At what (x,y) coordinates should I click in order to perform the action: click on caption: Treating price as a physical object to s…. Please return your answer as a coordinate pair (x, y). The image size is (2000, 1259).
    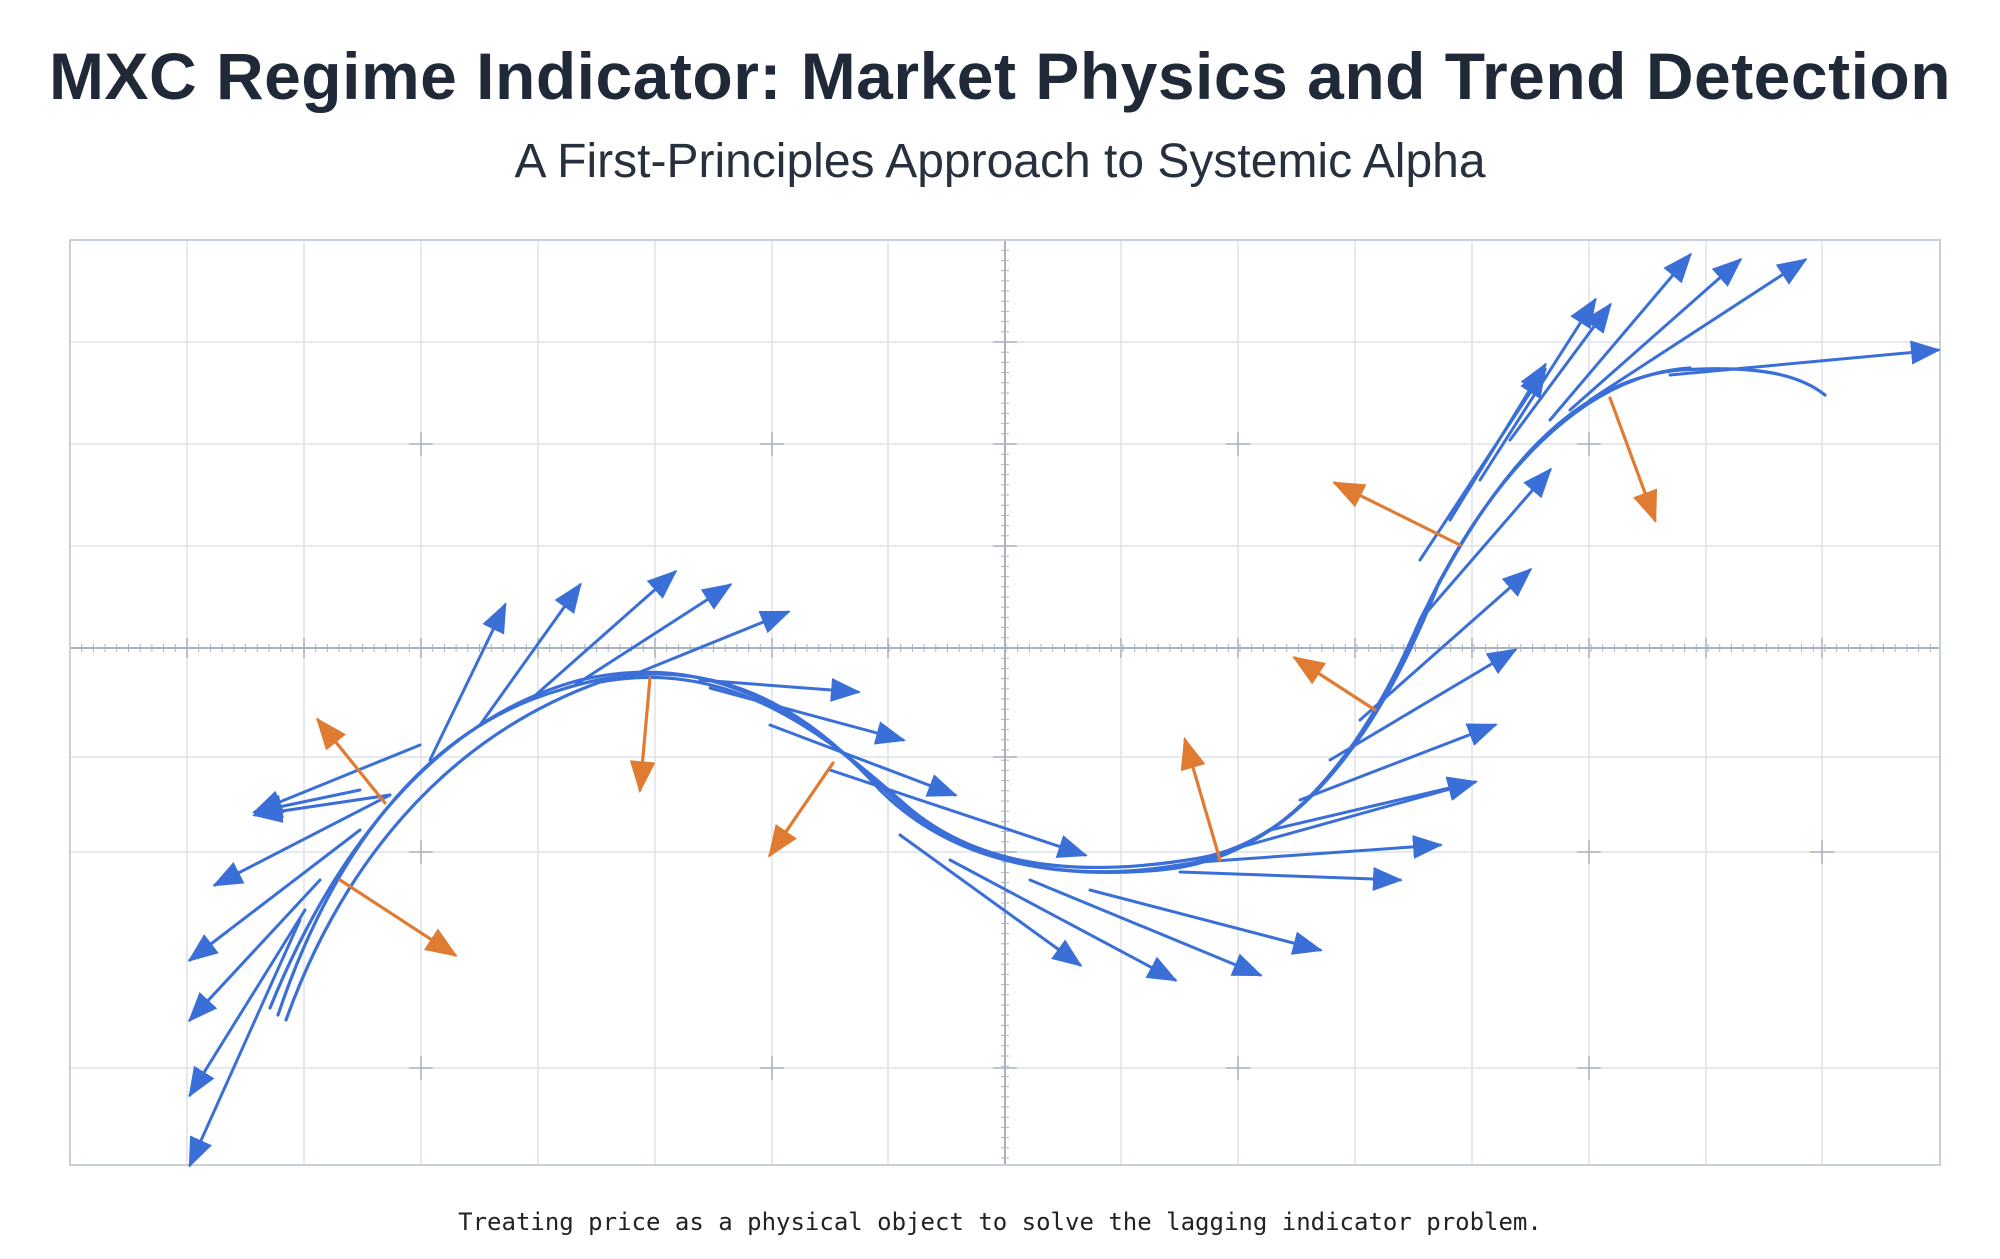
    Looking at the image, I should click on (1000, 1222).